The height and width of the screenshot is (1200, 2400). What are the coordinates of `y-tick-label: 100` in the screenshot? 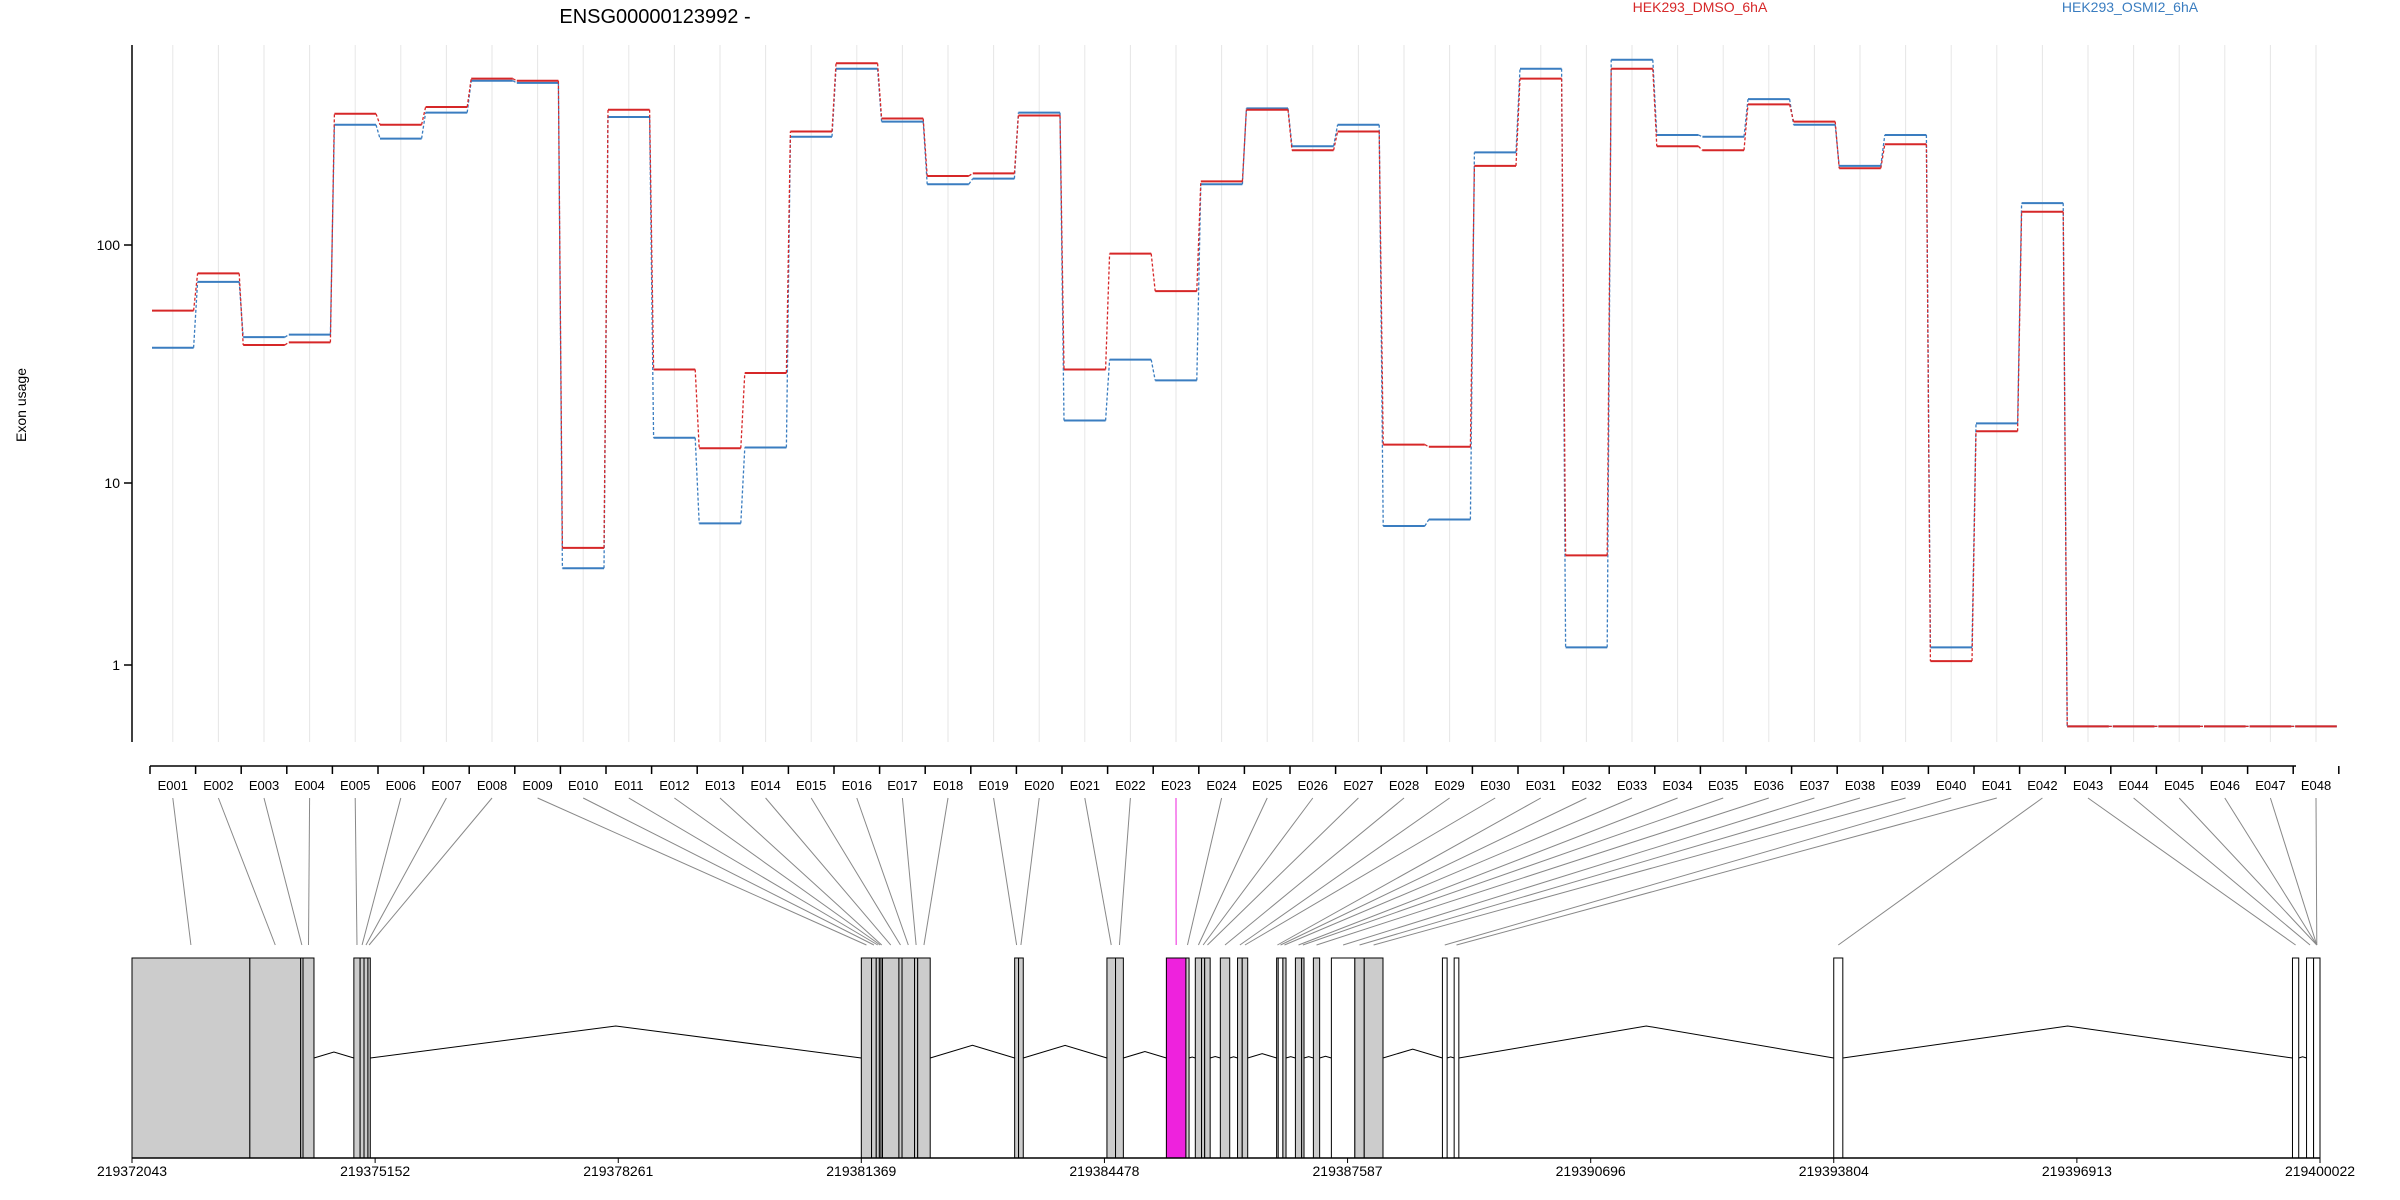 It's located at (109, 245).